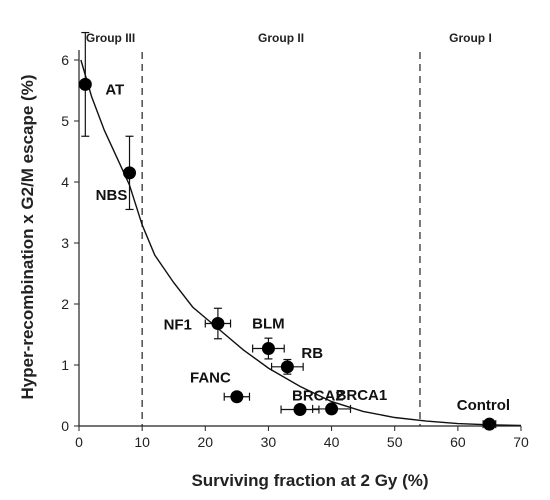 The height and width of the screenshot is (500, 550). What do you see at coordinates (362, 395) in the screenshot?
I see `data-point-label: BRCA1` at bounding box center [362, 395].